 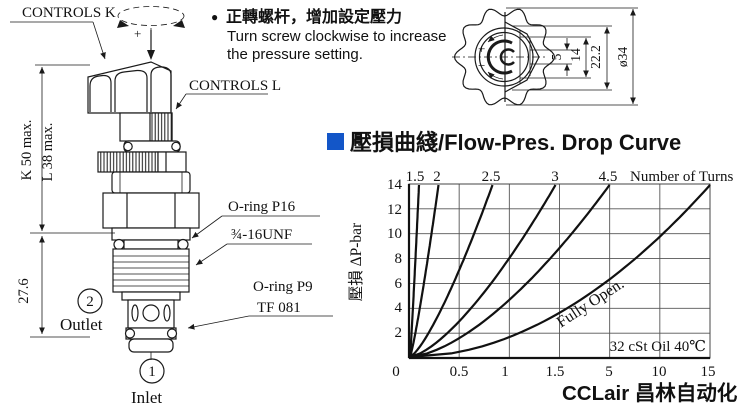 I want to click on dim-22-label: 22.2, so click(x=595, y=57).